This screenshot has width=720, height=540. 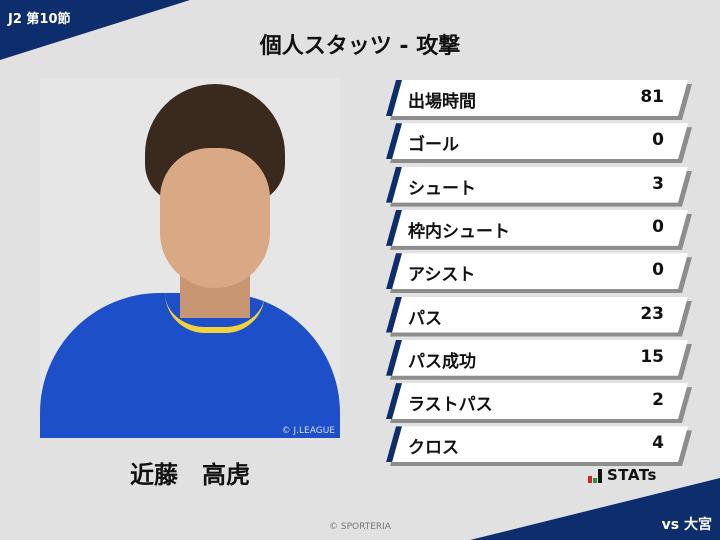 I want to click on stat-value: 2, so click(x=658, y=400).